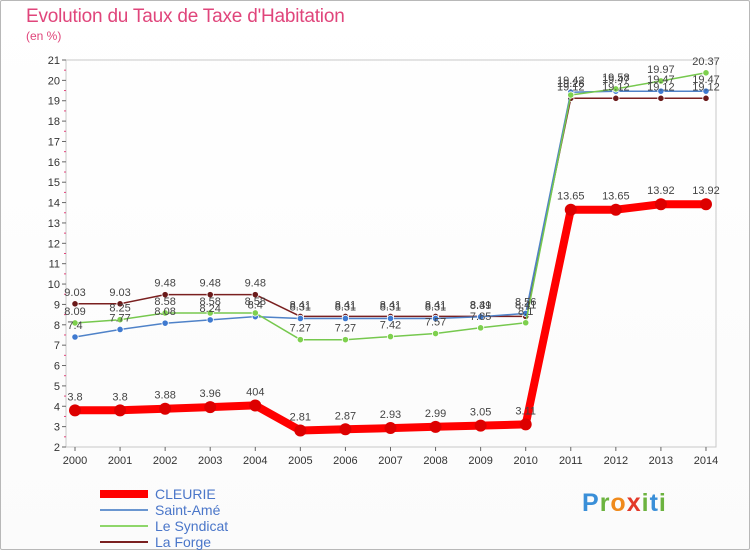  I want to click on logo-letter: r, so click(605, 503).